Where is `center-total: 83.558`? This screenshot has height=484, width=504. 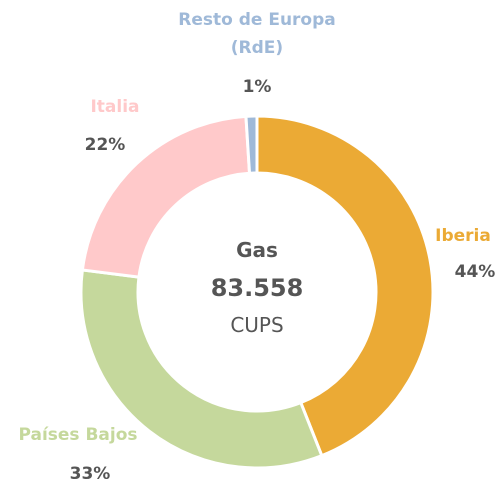
center-total: 83.558 is located at coordinates (257, 288).